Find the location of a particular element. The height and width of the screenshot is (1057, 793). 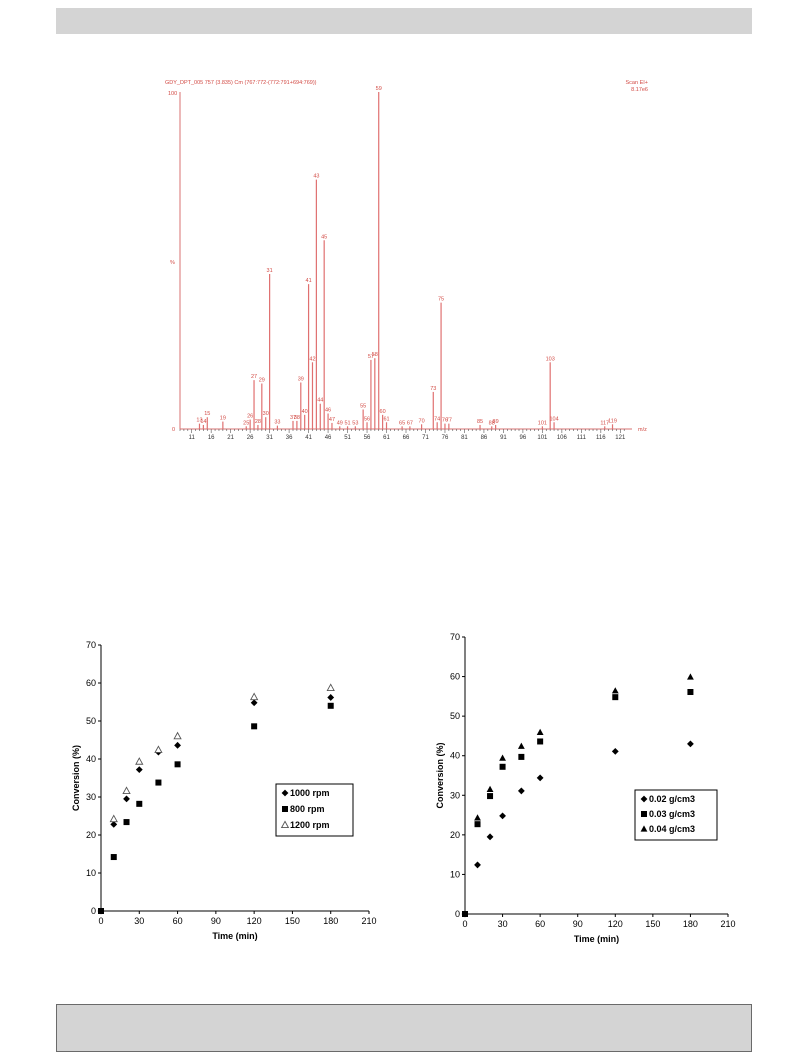

ms-peak-label: 60 is located at coordinates (383, 412).